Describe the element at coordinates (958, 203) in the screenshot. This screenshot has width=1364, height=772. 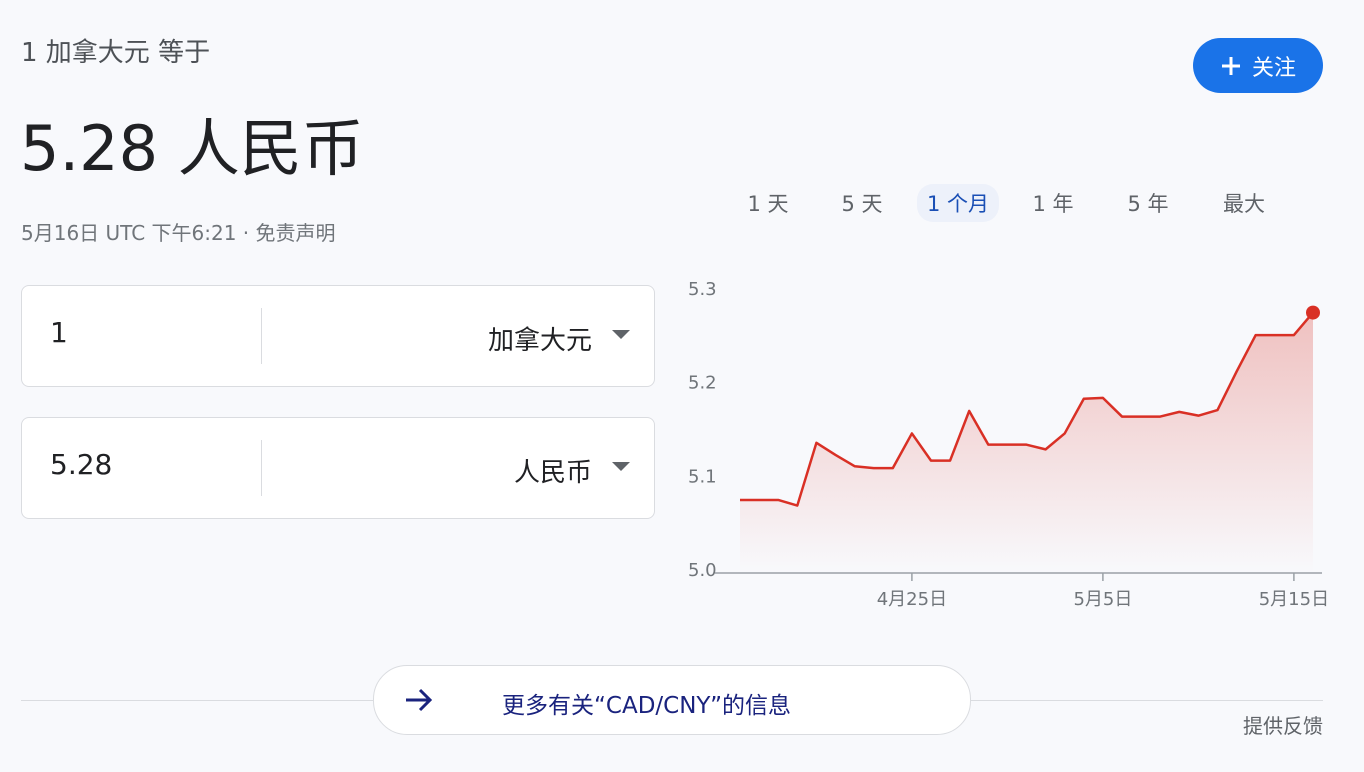
I see `range-tab: 1 个月` at that location.